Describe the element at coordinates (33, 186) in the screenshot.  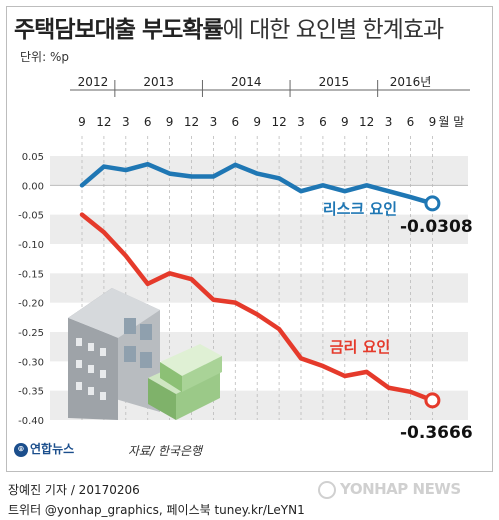
I see `y-tick-label: 0.00` at that location.